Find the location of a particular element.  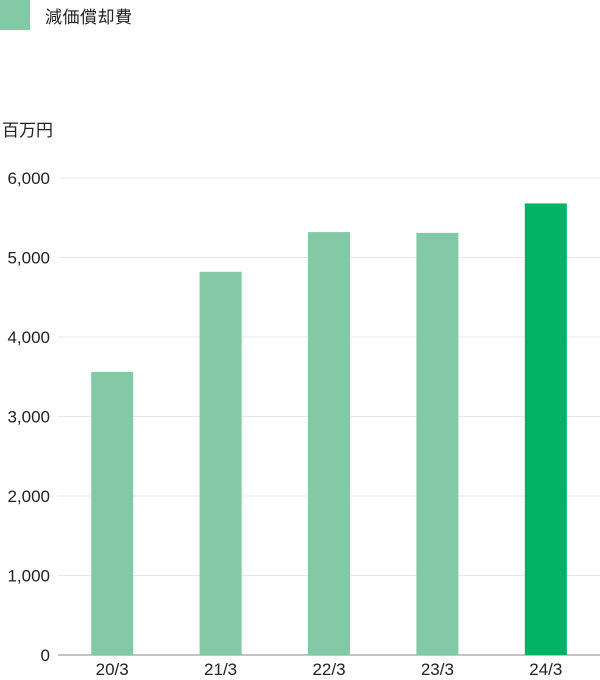

y-tick-label: 4,000 is located at coordinates (28, 337).